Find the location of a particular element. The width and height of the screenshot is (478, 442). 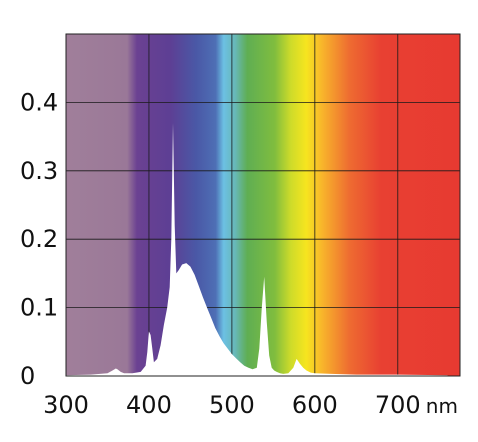

x-axis-ticks: 300 400 500 600 700 is located at coordinates (232, 405).